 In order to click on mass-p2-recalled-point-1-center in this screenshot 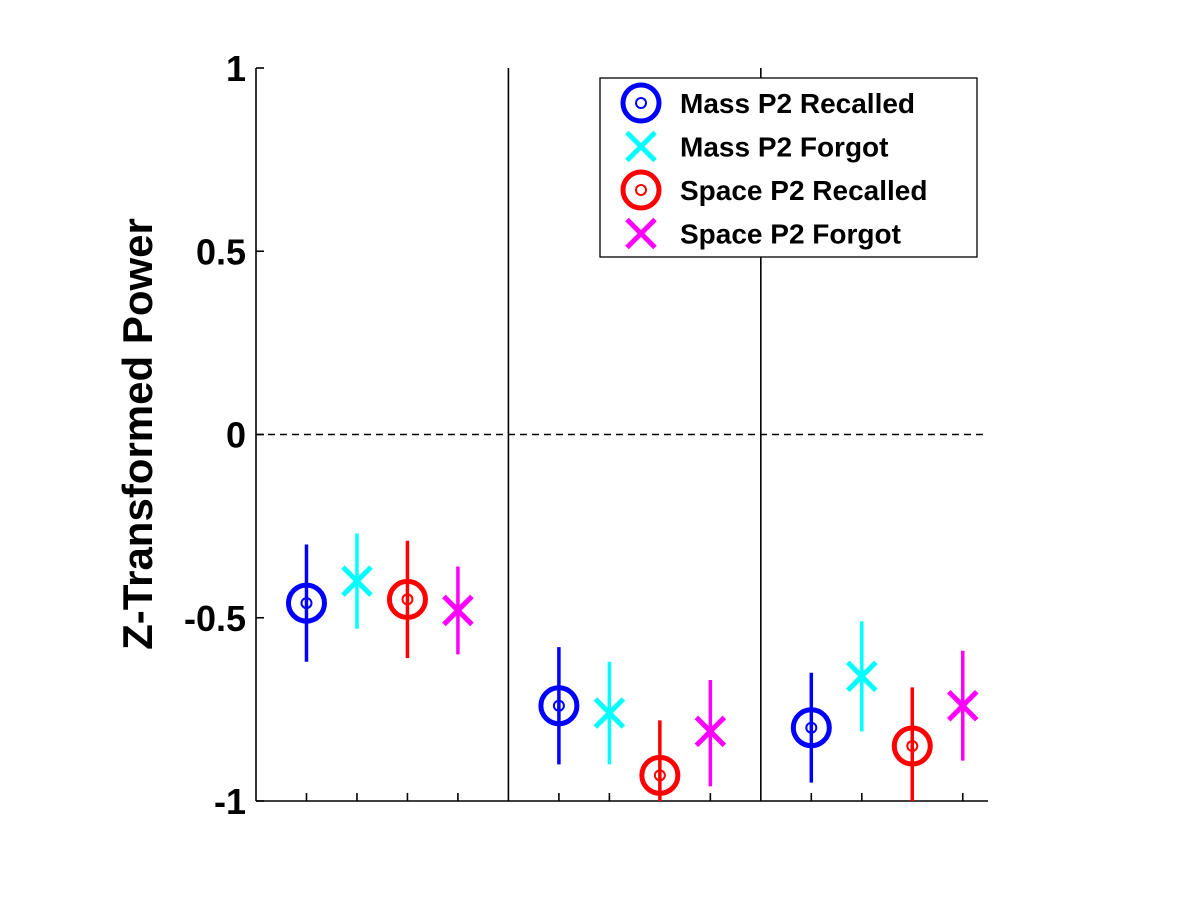, I will do `click(558, 705)`.